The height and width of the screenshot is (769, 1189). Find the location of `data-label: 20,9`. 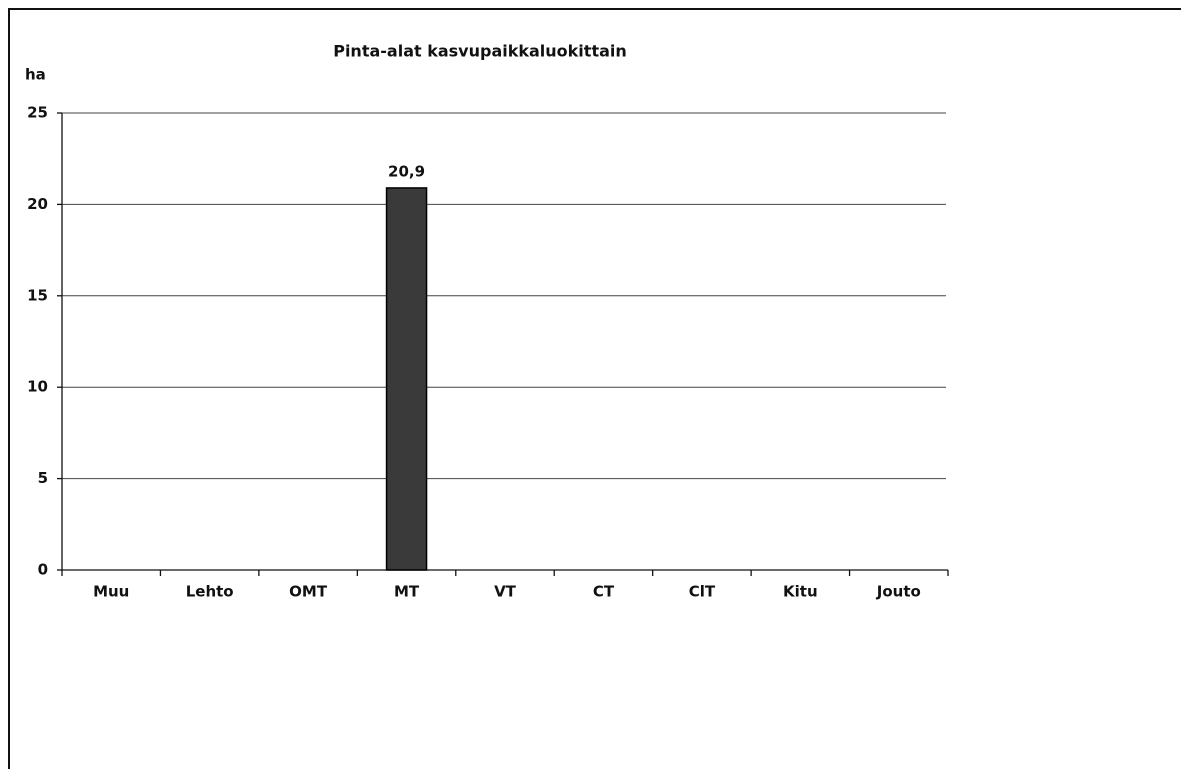

data-label: 20,9 is located at coordinates (406, 171).